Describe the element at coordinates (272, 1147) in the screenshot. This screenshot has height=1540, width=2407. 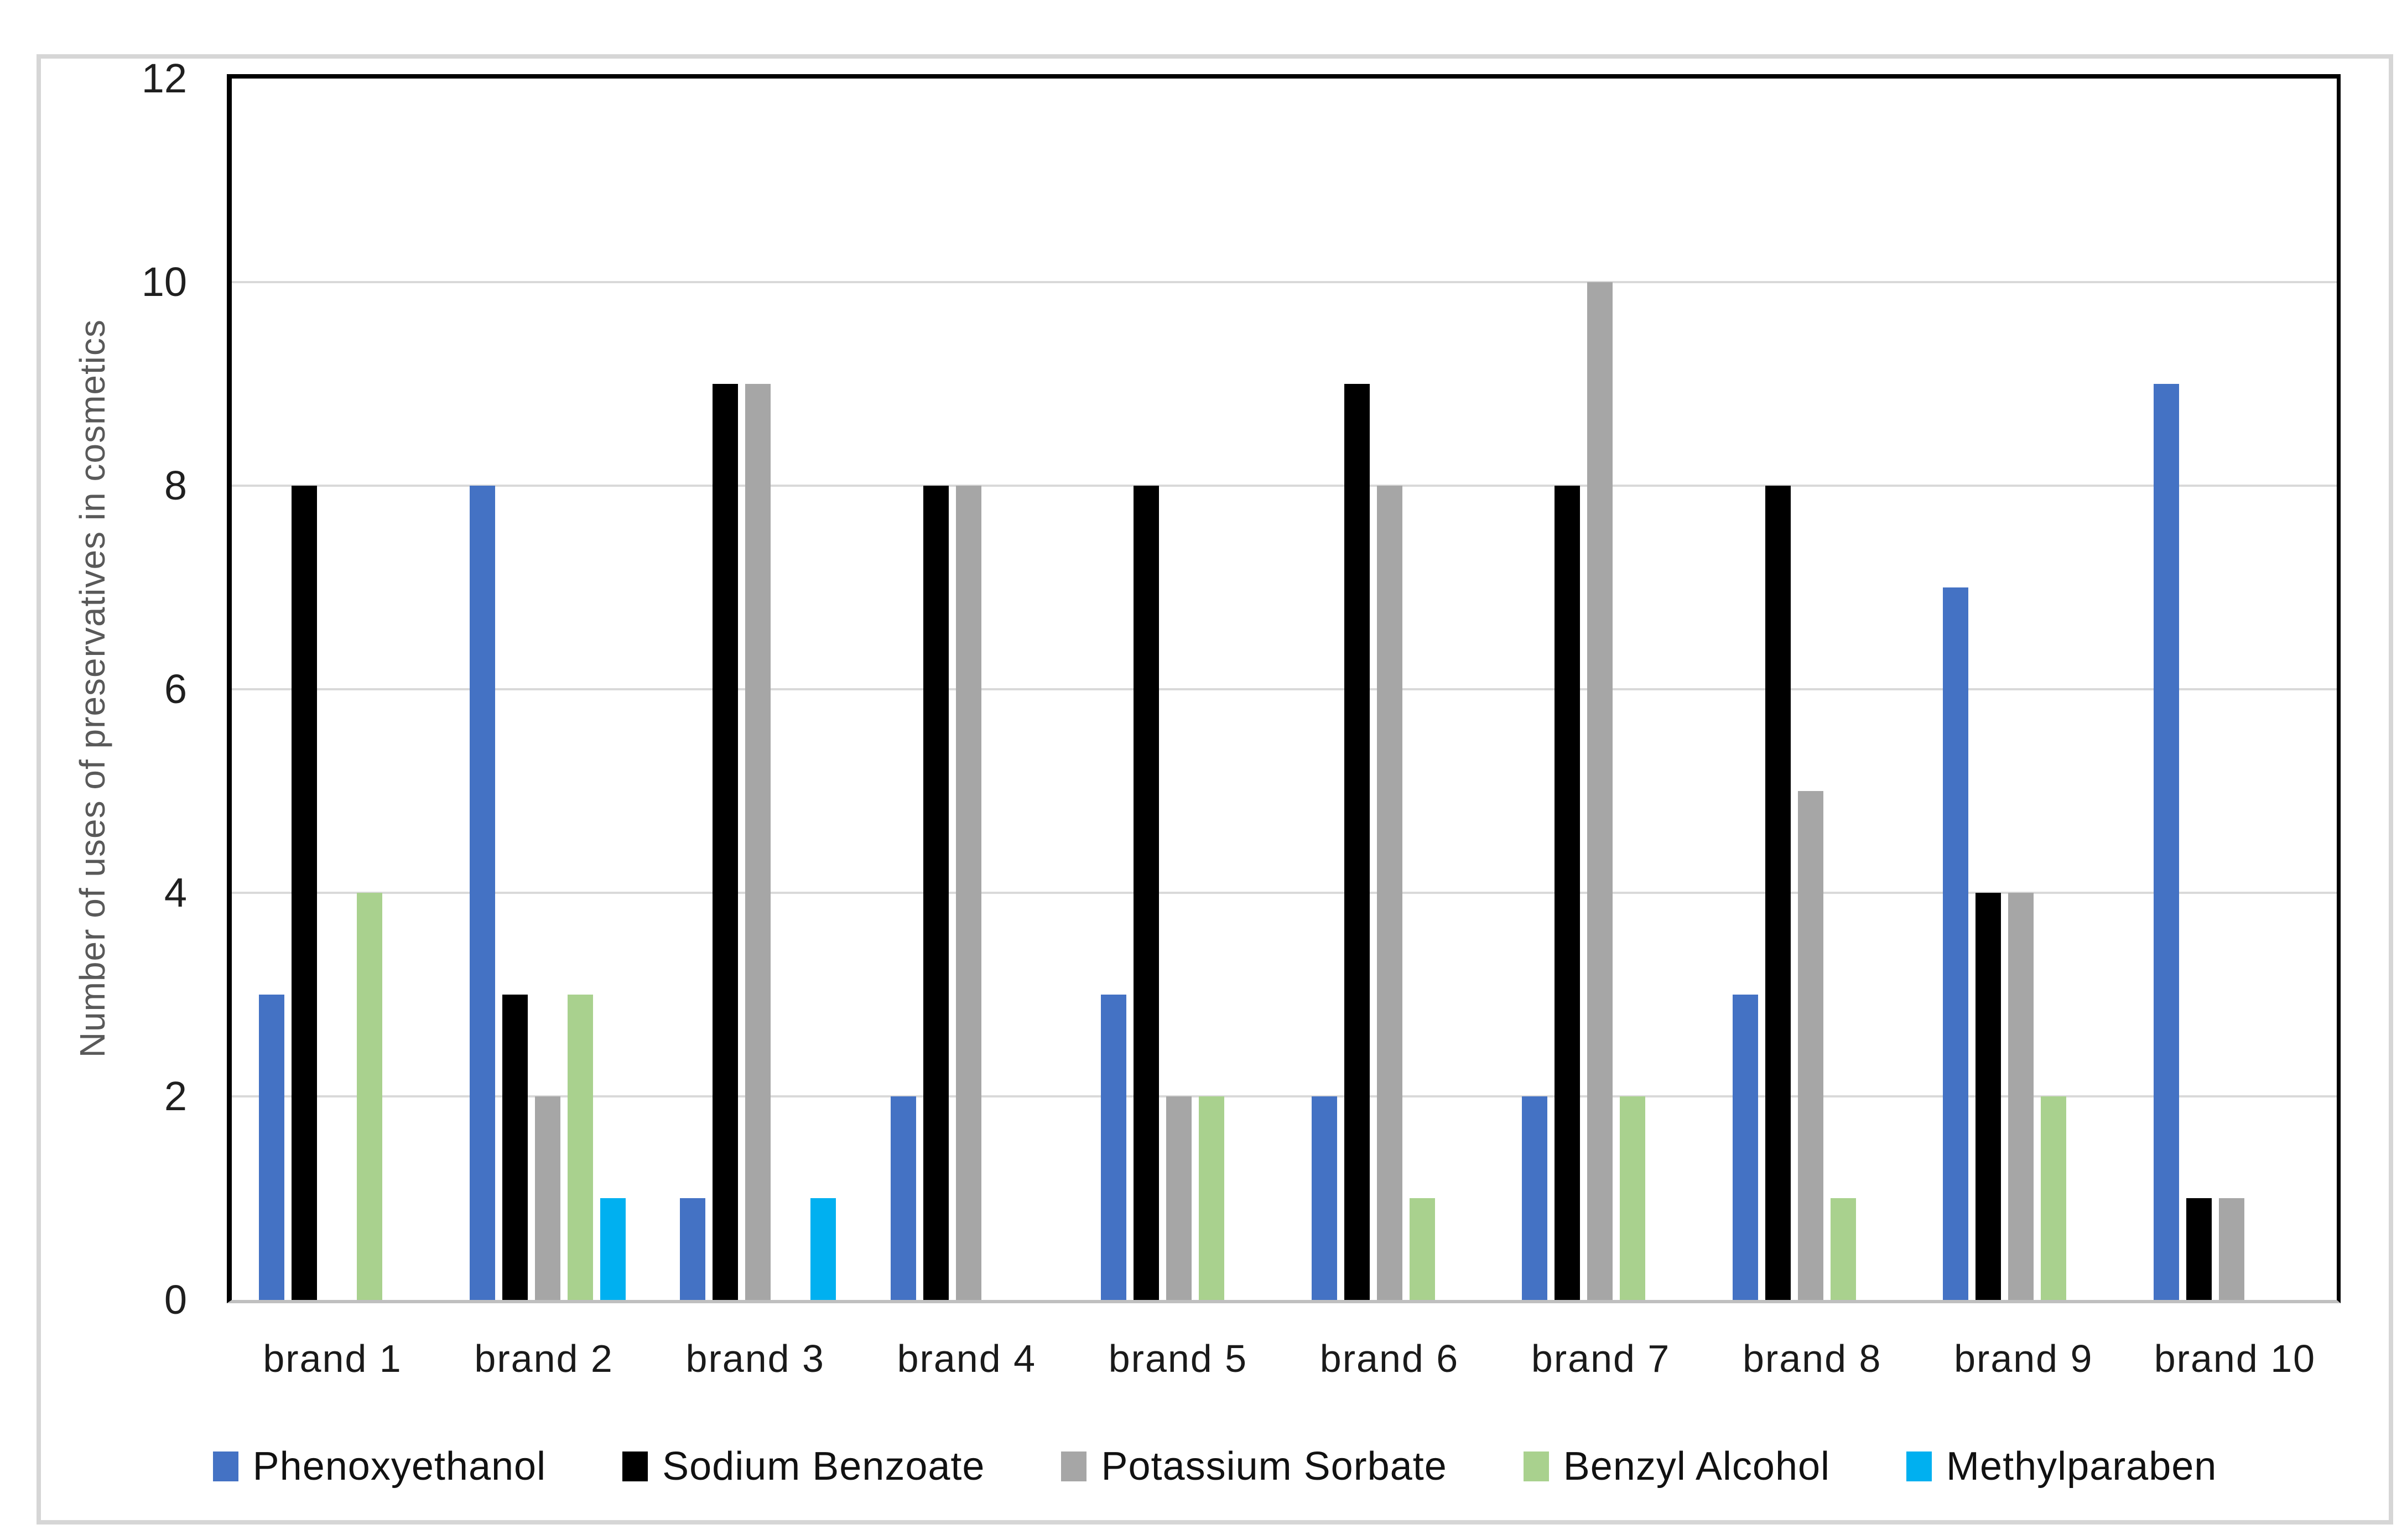
I see `bar-brand-1-phenoxyethanol` at that location.